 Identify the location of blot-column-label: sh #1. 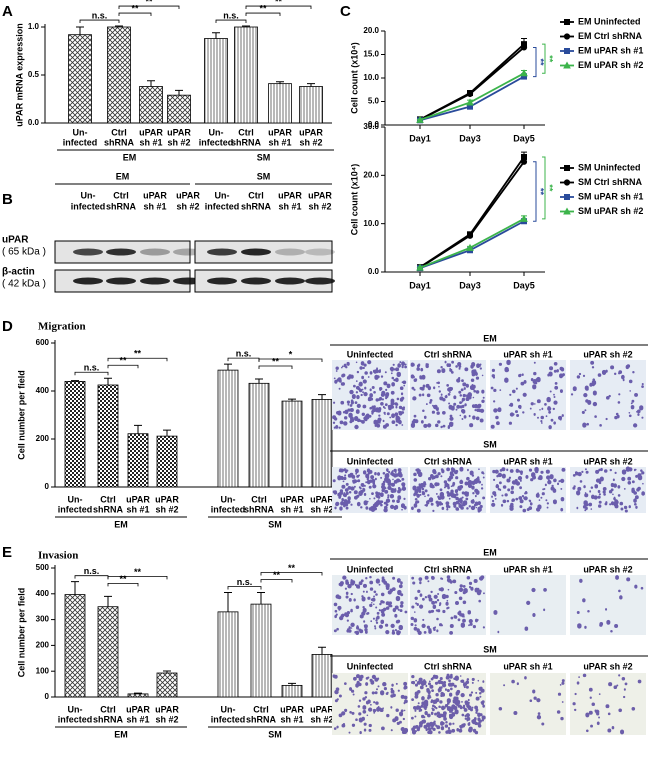
(289, 206).